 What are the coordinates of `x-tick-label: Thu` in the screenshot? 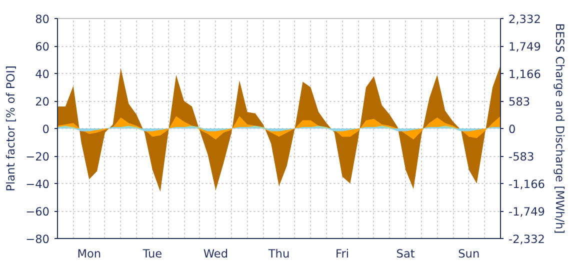 It's located at (278, 253).